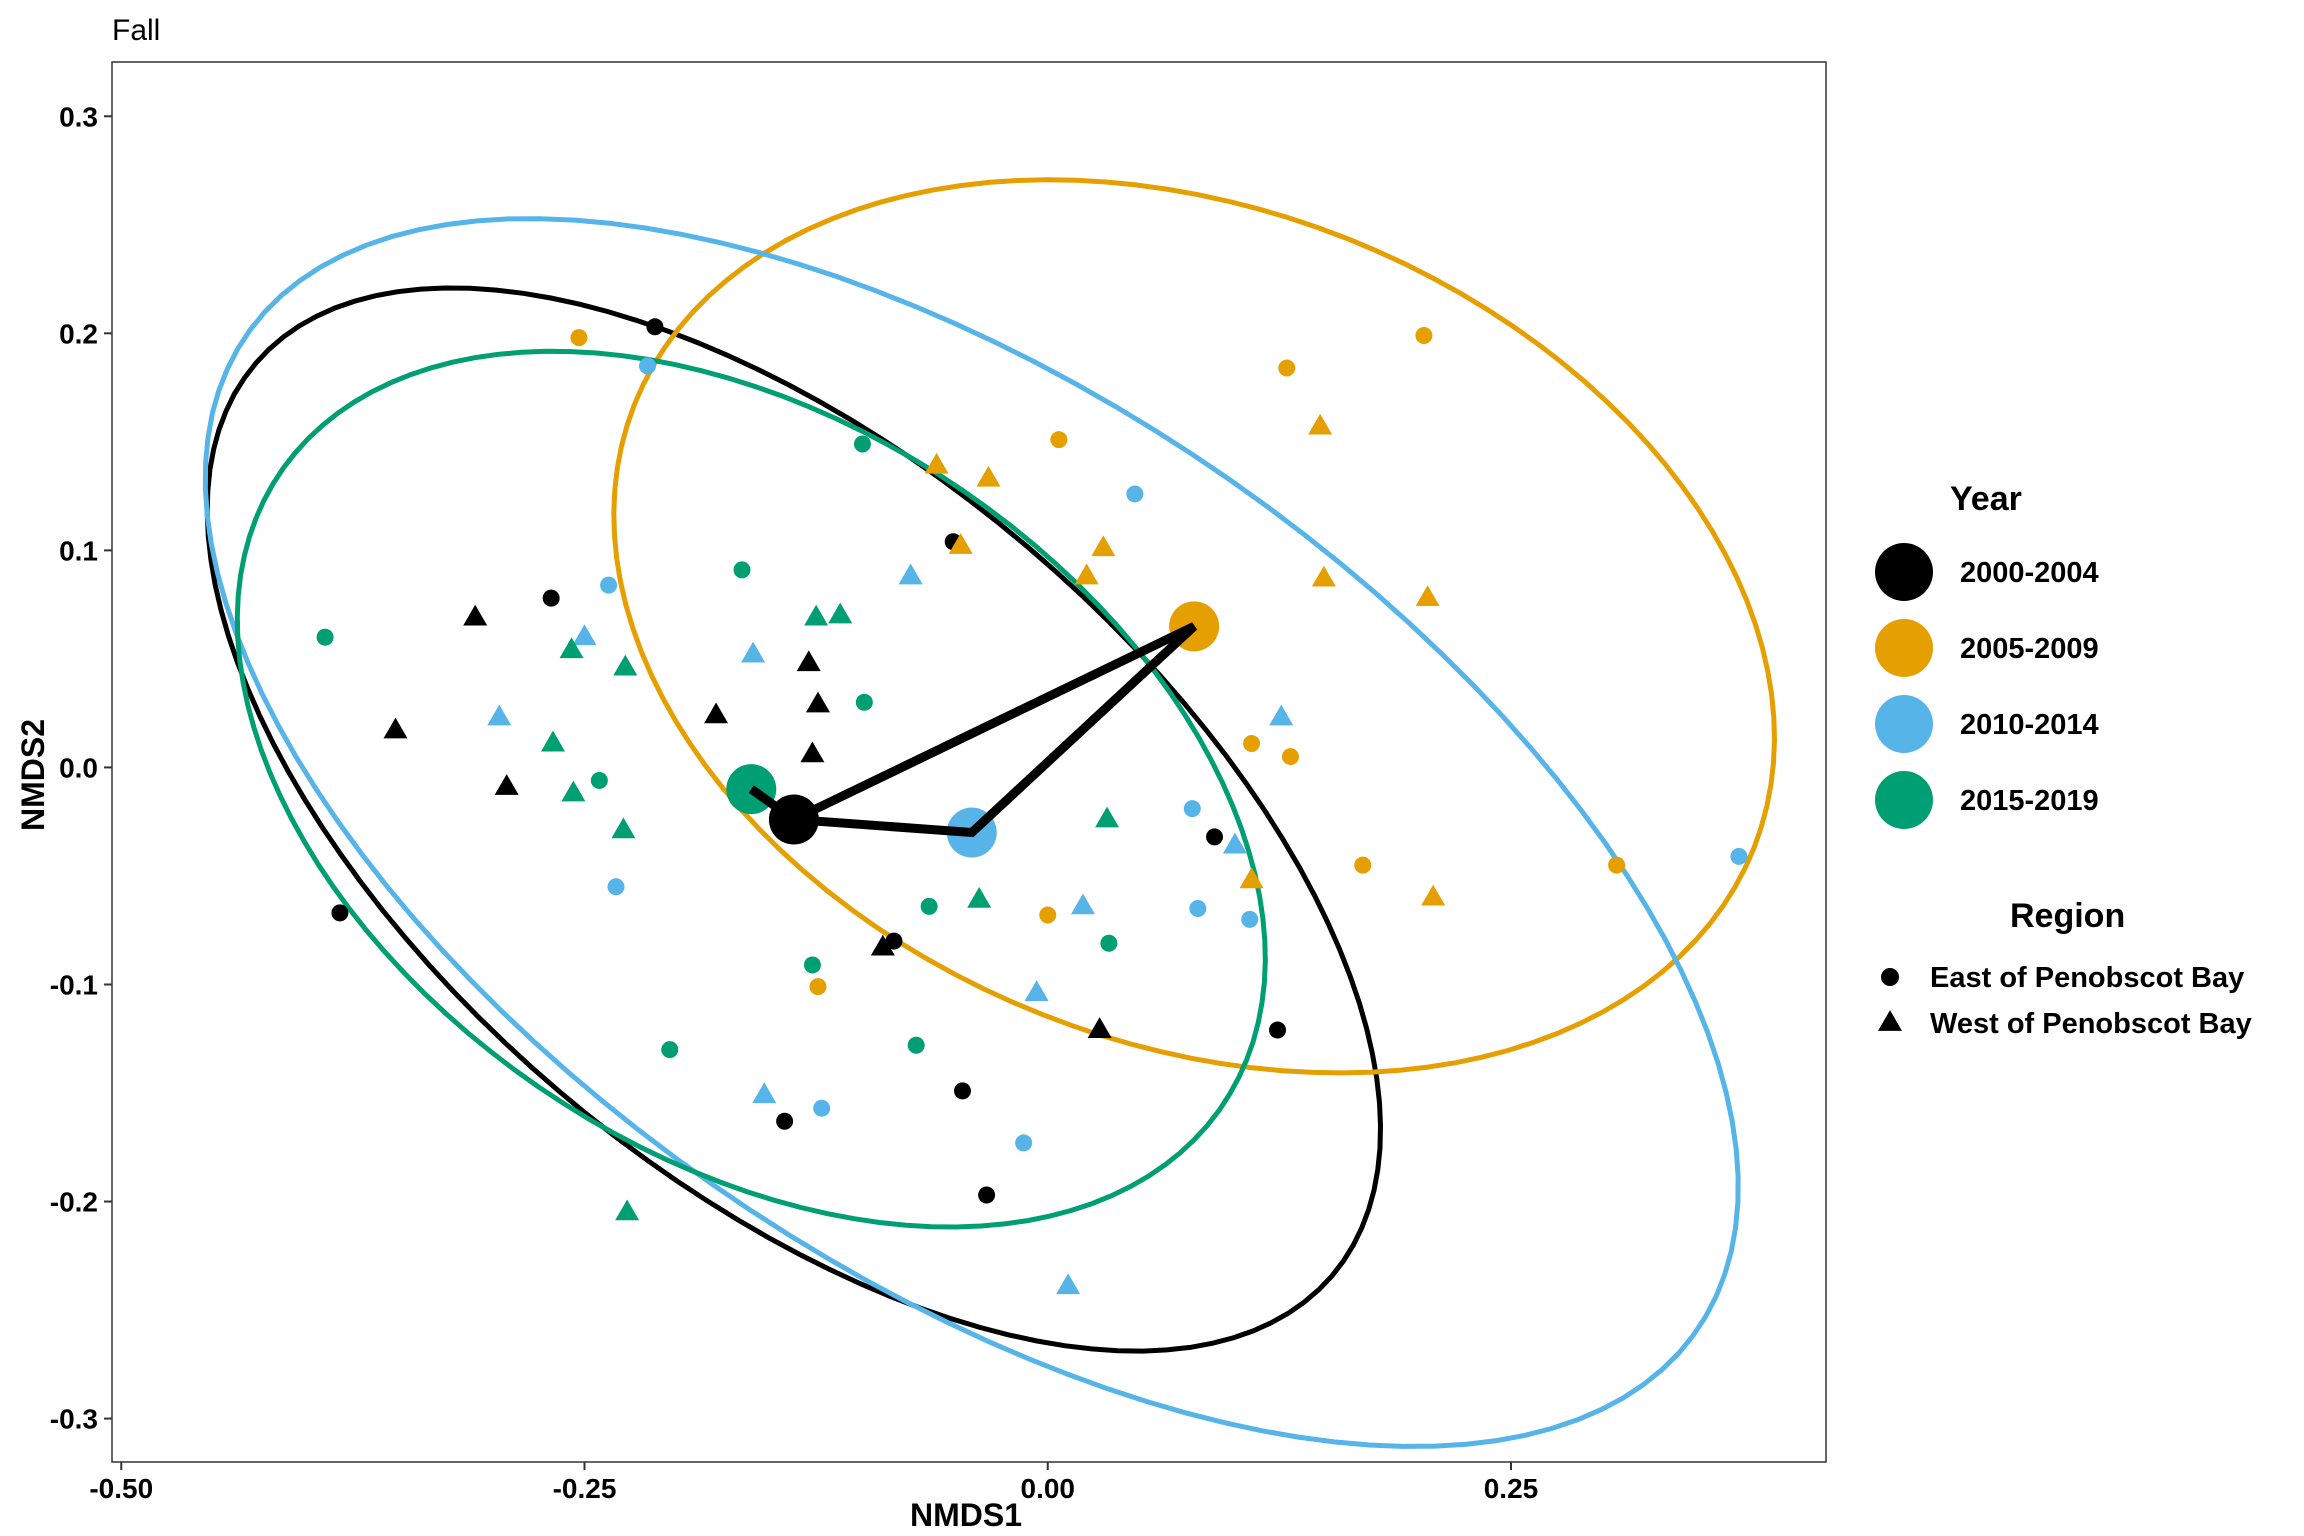 The image size is (2304, 1536). Describe the element at coordinates (973, 730) in the screenshot. I see `centroid-path` at that location.